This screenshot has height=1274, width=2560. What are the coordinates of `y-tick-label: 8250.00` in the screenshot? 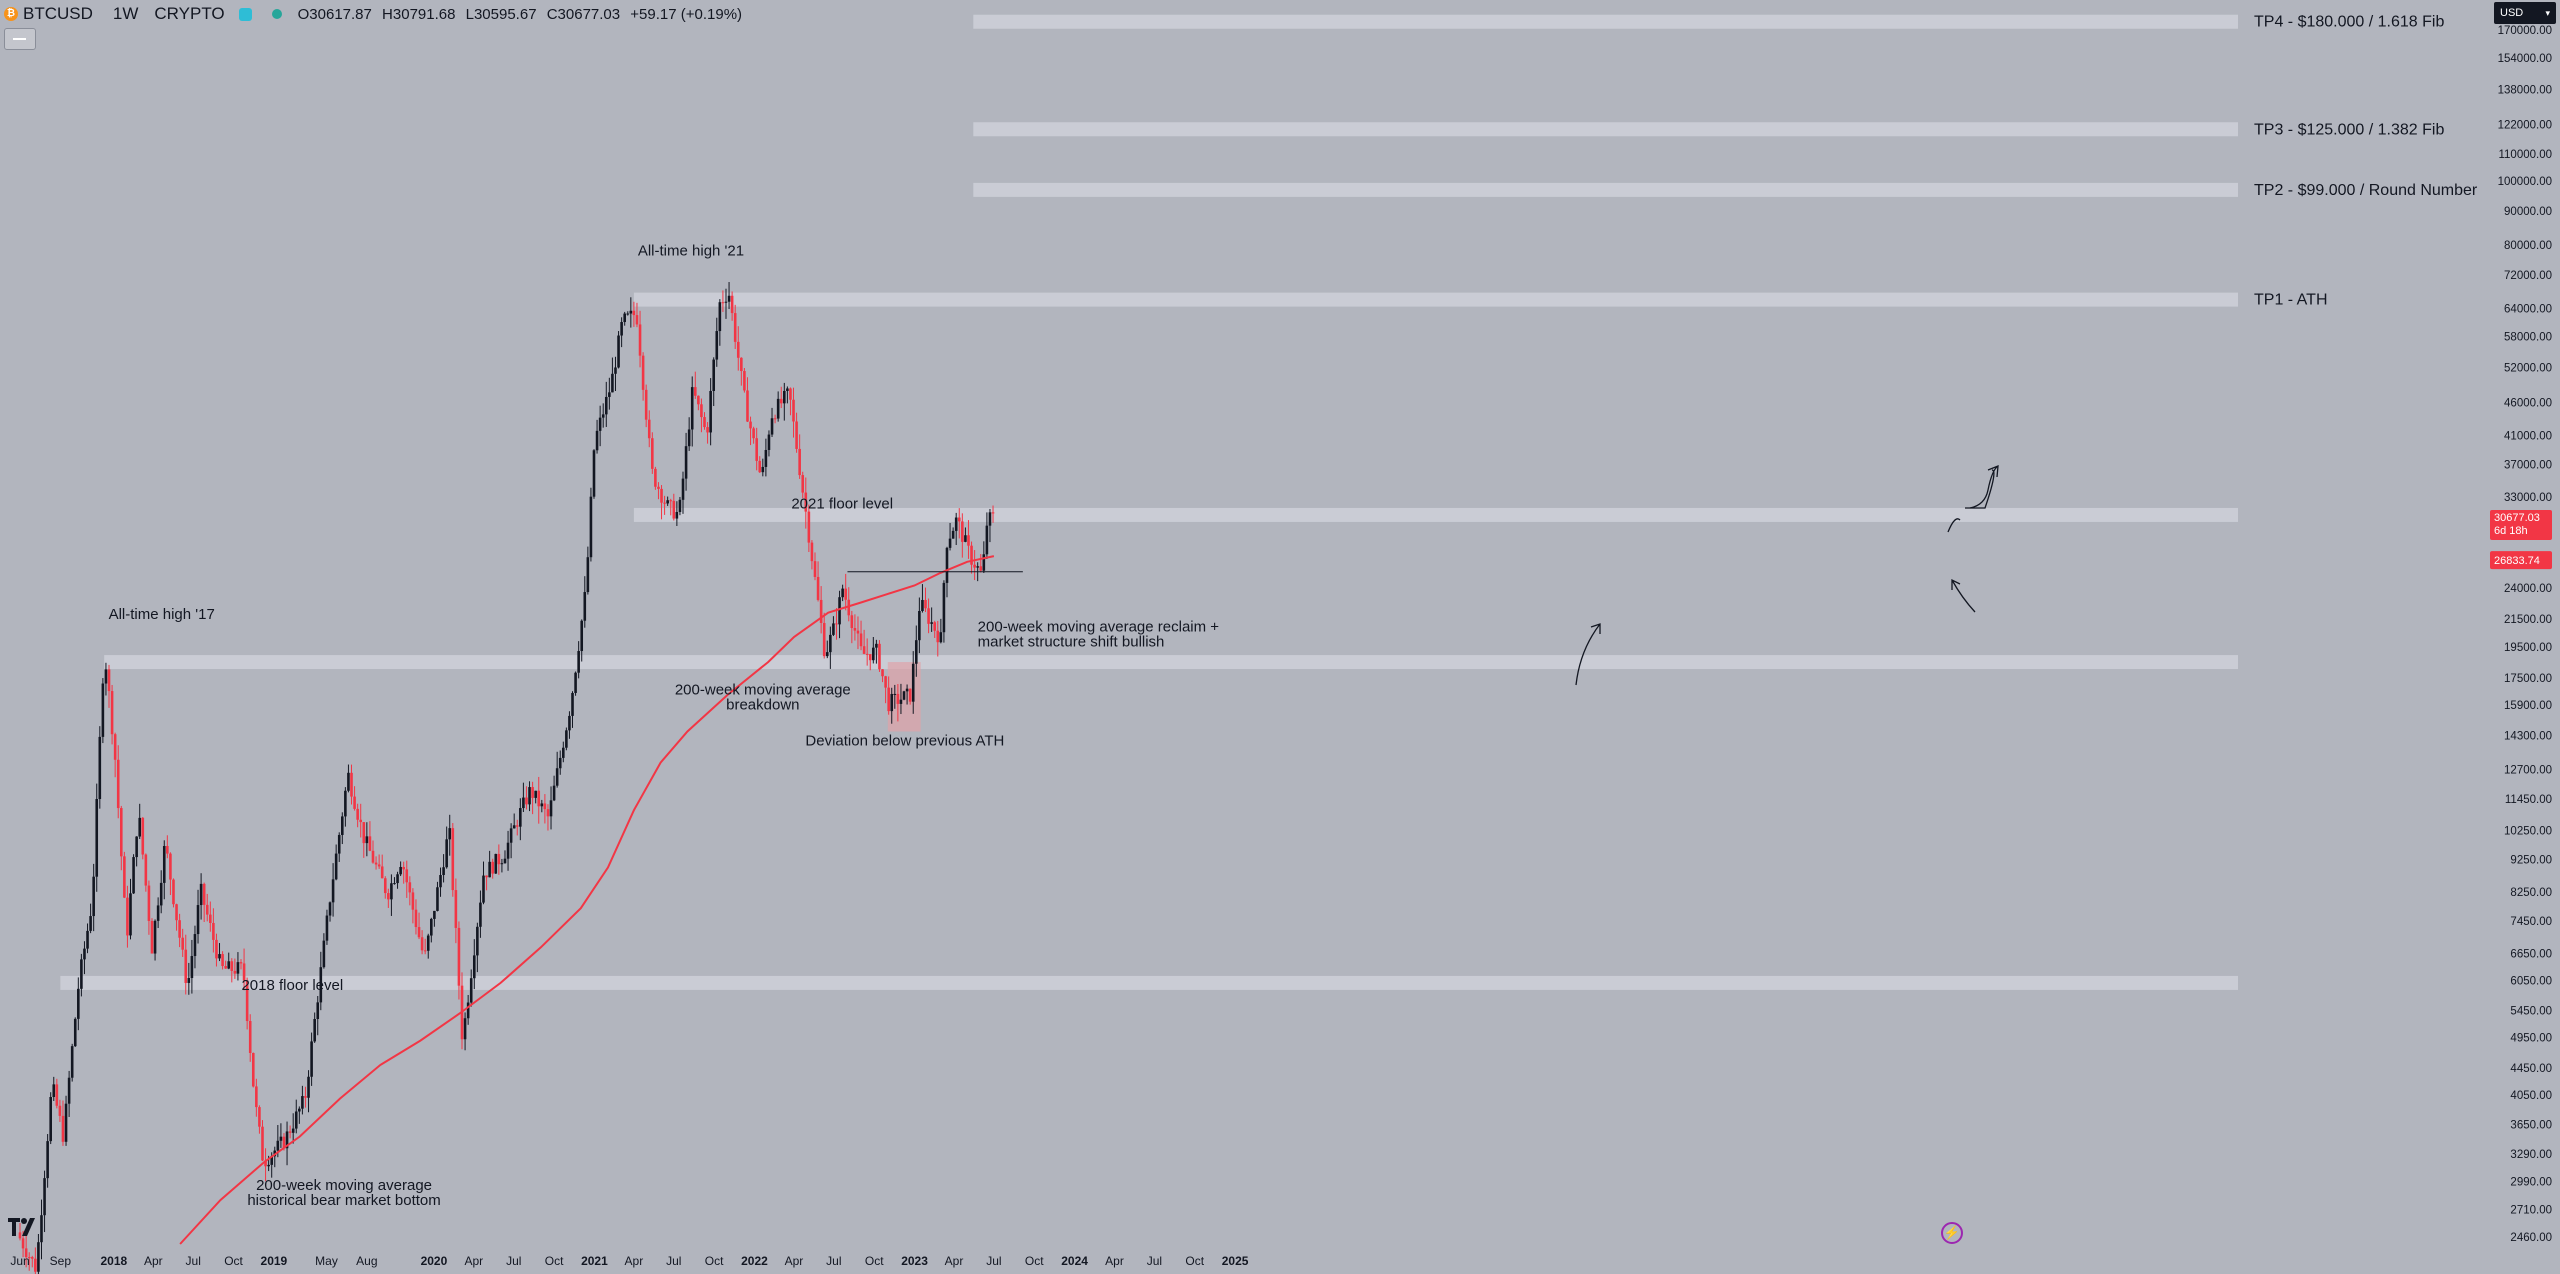 It's located at (2531, 893).